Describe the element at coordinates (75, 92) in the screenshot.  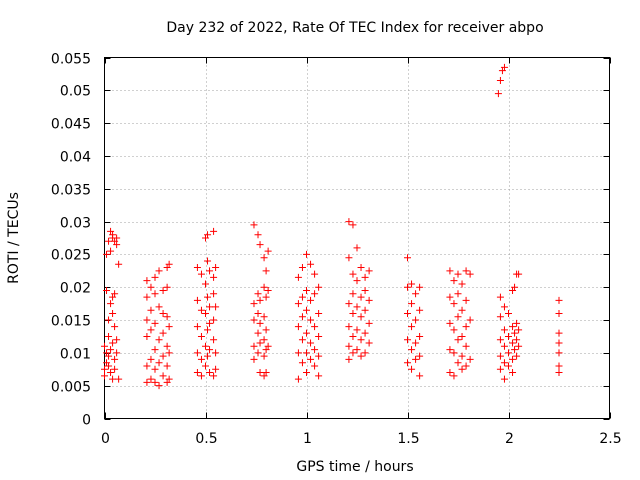
I see `y-tick-label: 0.05` at that location.